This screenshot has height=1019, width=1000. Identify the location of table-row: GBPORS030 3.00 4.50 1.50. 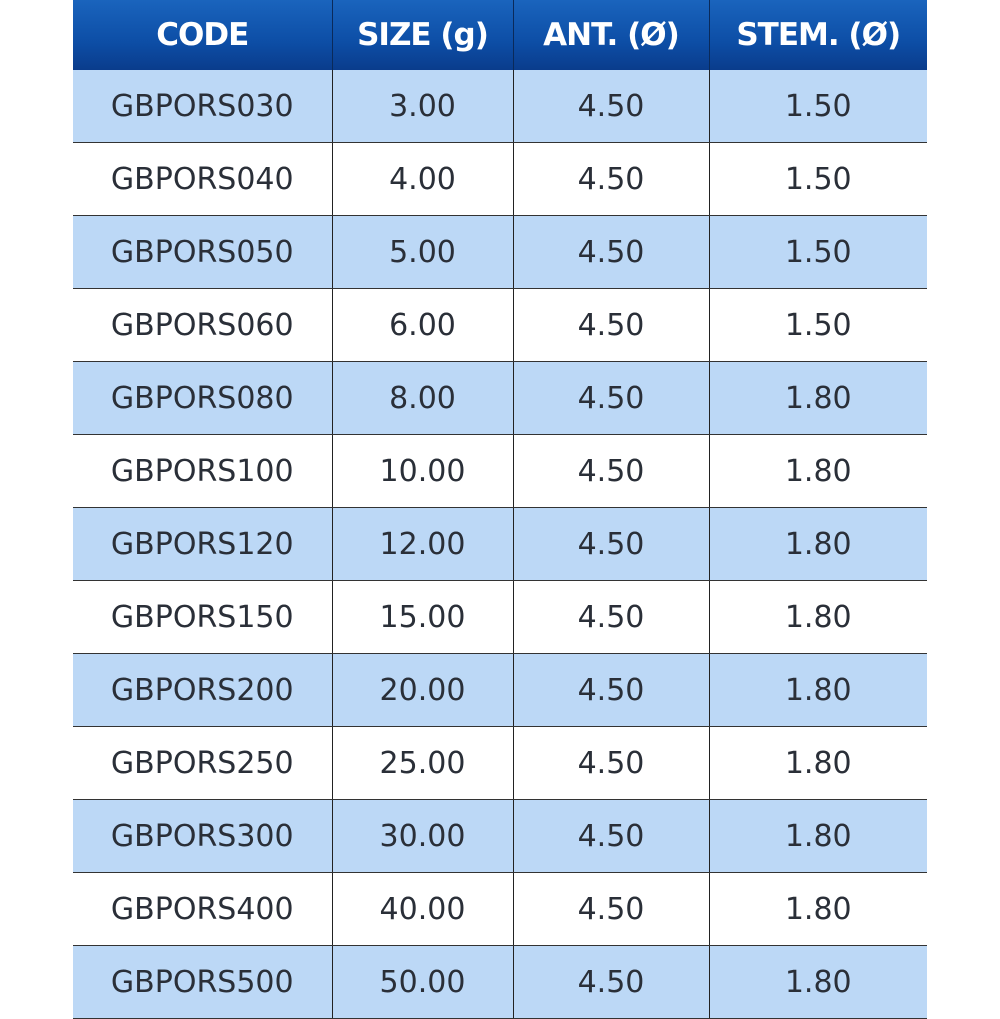
(500, 106).